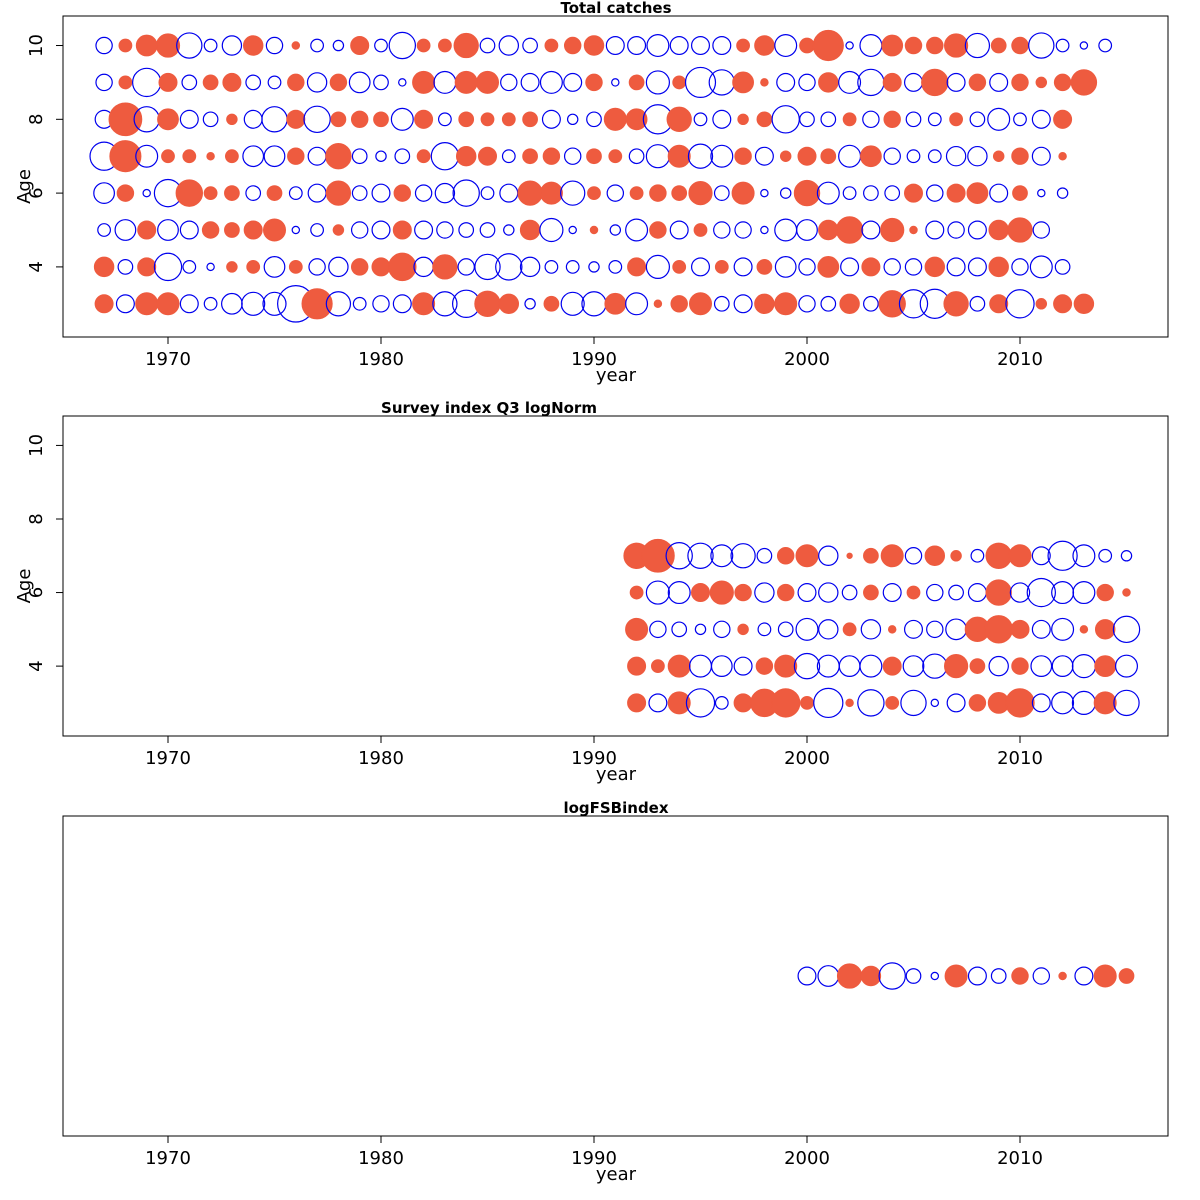 This screenshot has height=1200, width=1200. I want to click on x-tick-label: 1990, so click(594, 1158).